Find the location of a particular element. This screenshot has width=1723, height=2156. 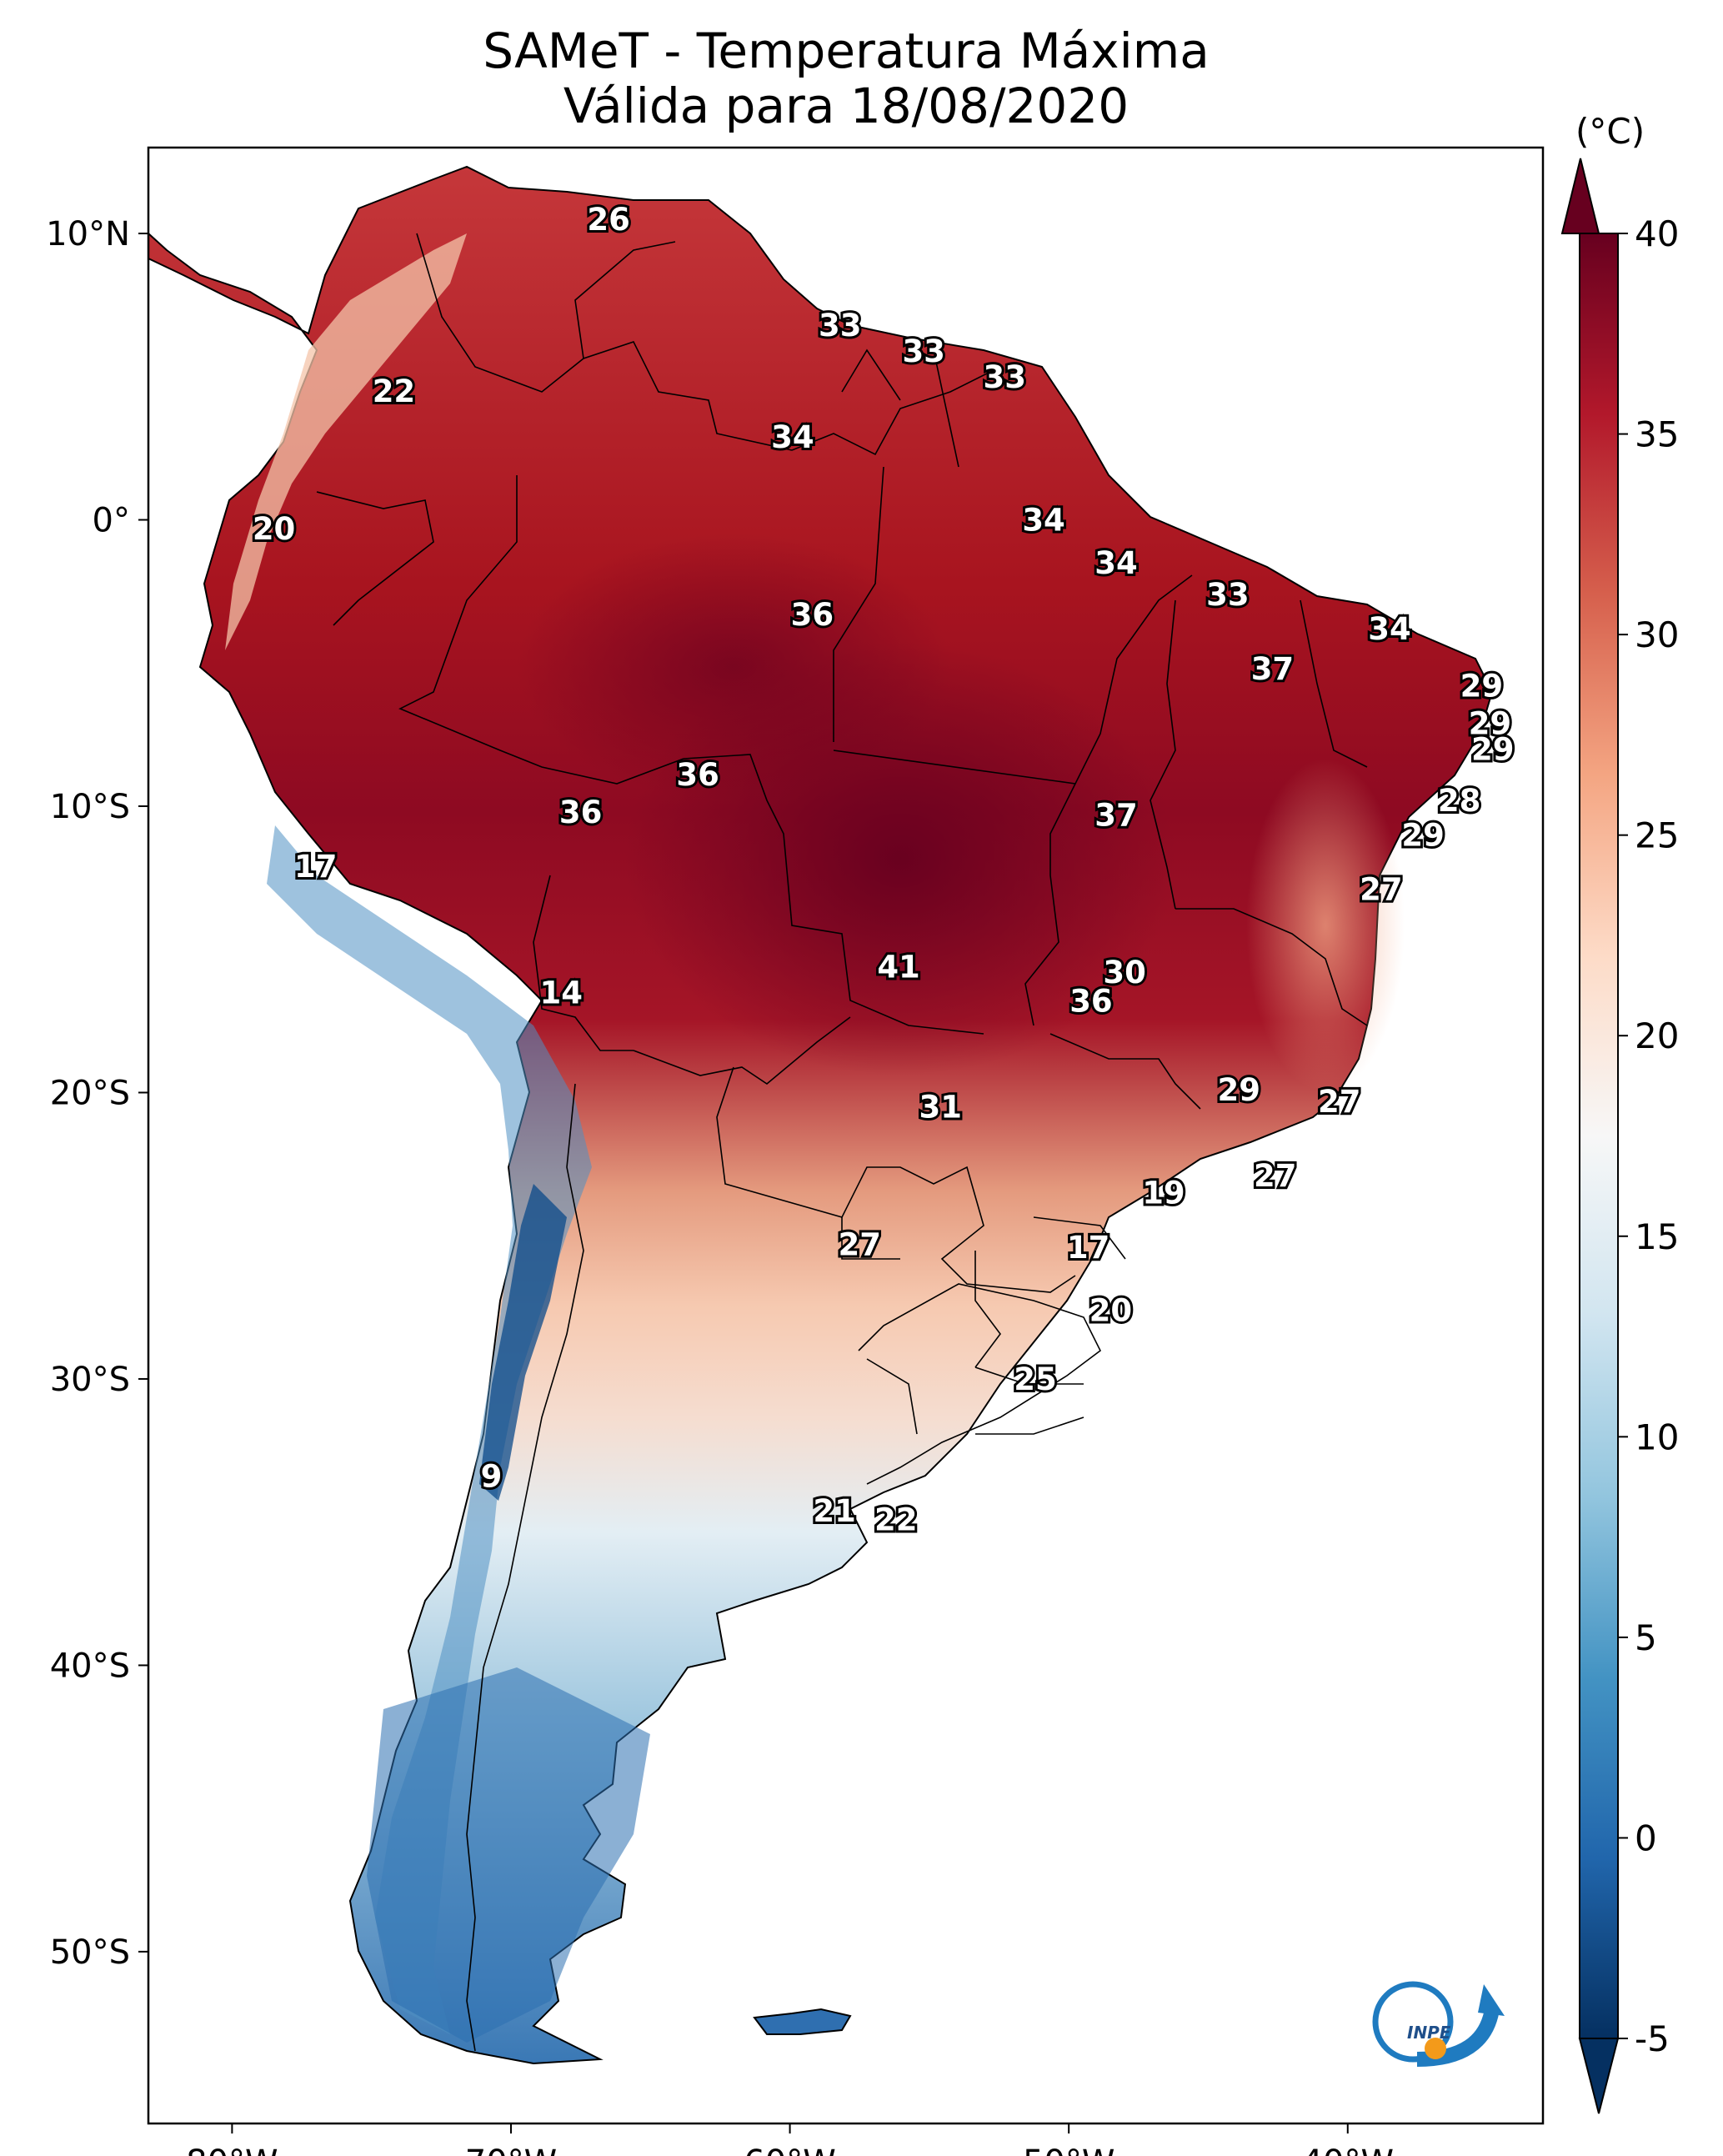

colorbar-tick-label: 5 is located at coordinates (1646, 1637).